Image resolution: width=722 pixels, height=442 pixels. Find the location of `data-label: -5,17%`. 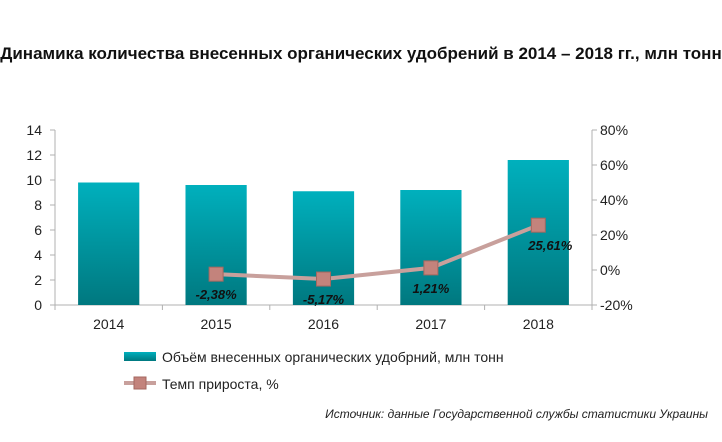

data-label: -5,17% is located at coordinates (324, 299).